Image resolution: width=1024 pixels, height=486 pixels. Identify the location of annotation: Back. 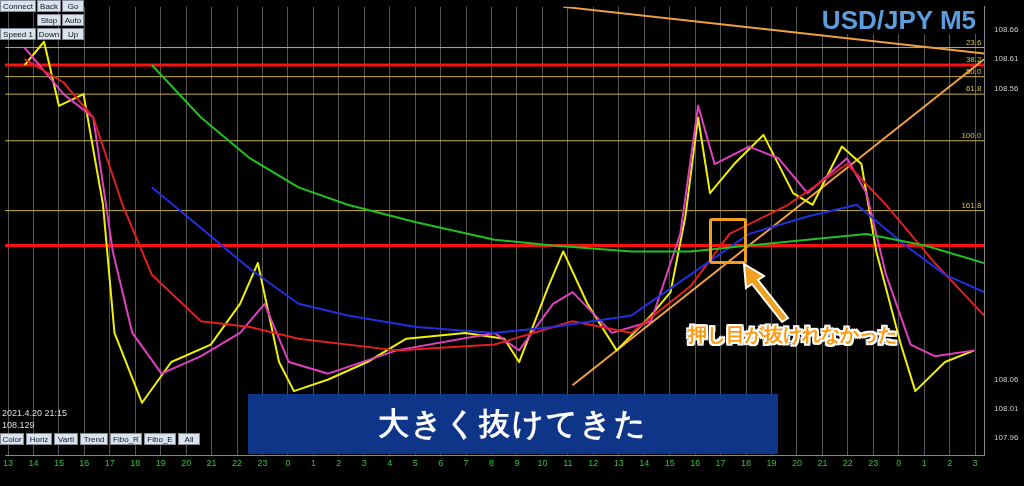
(49, 6).